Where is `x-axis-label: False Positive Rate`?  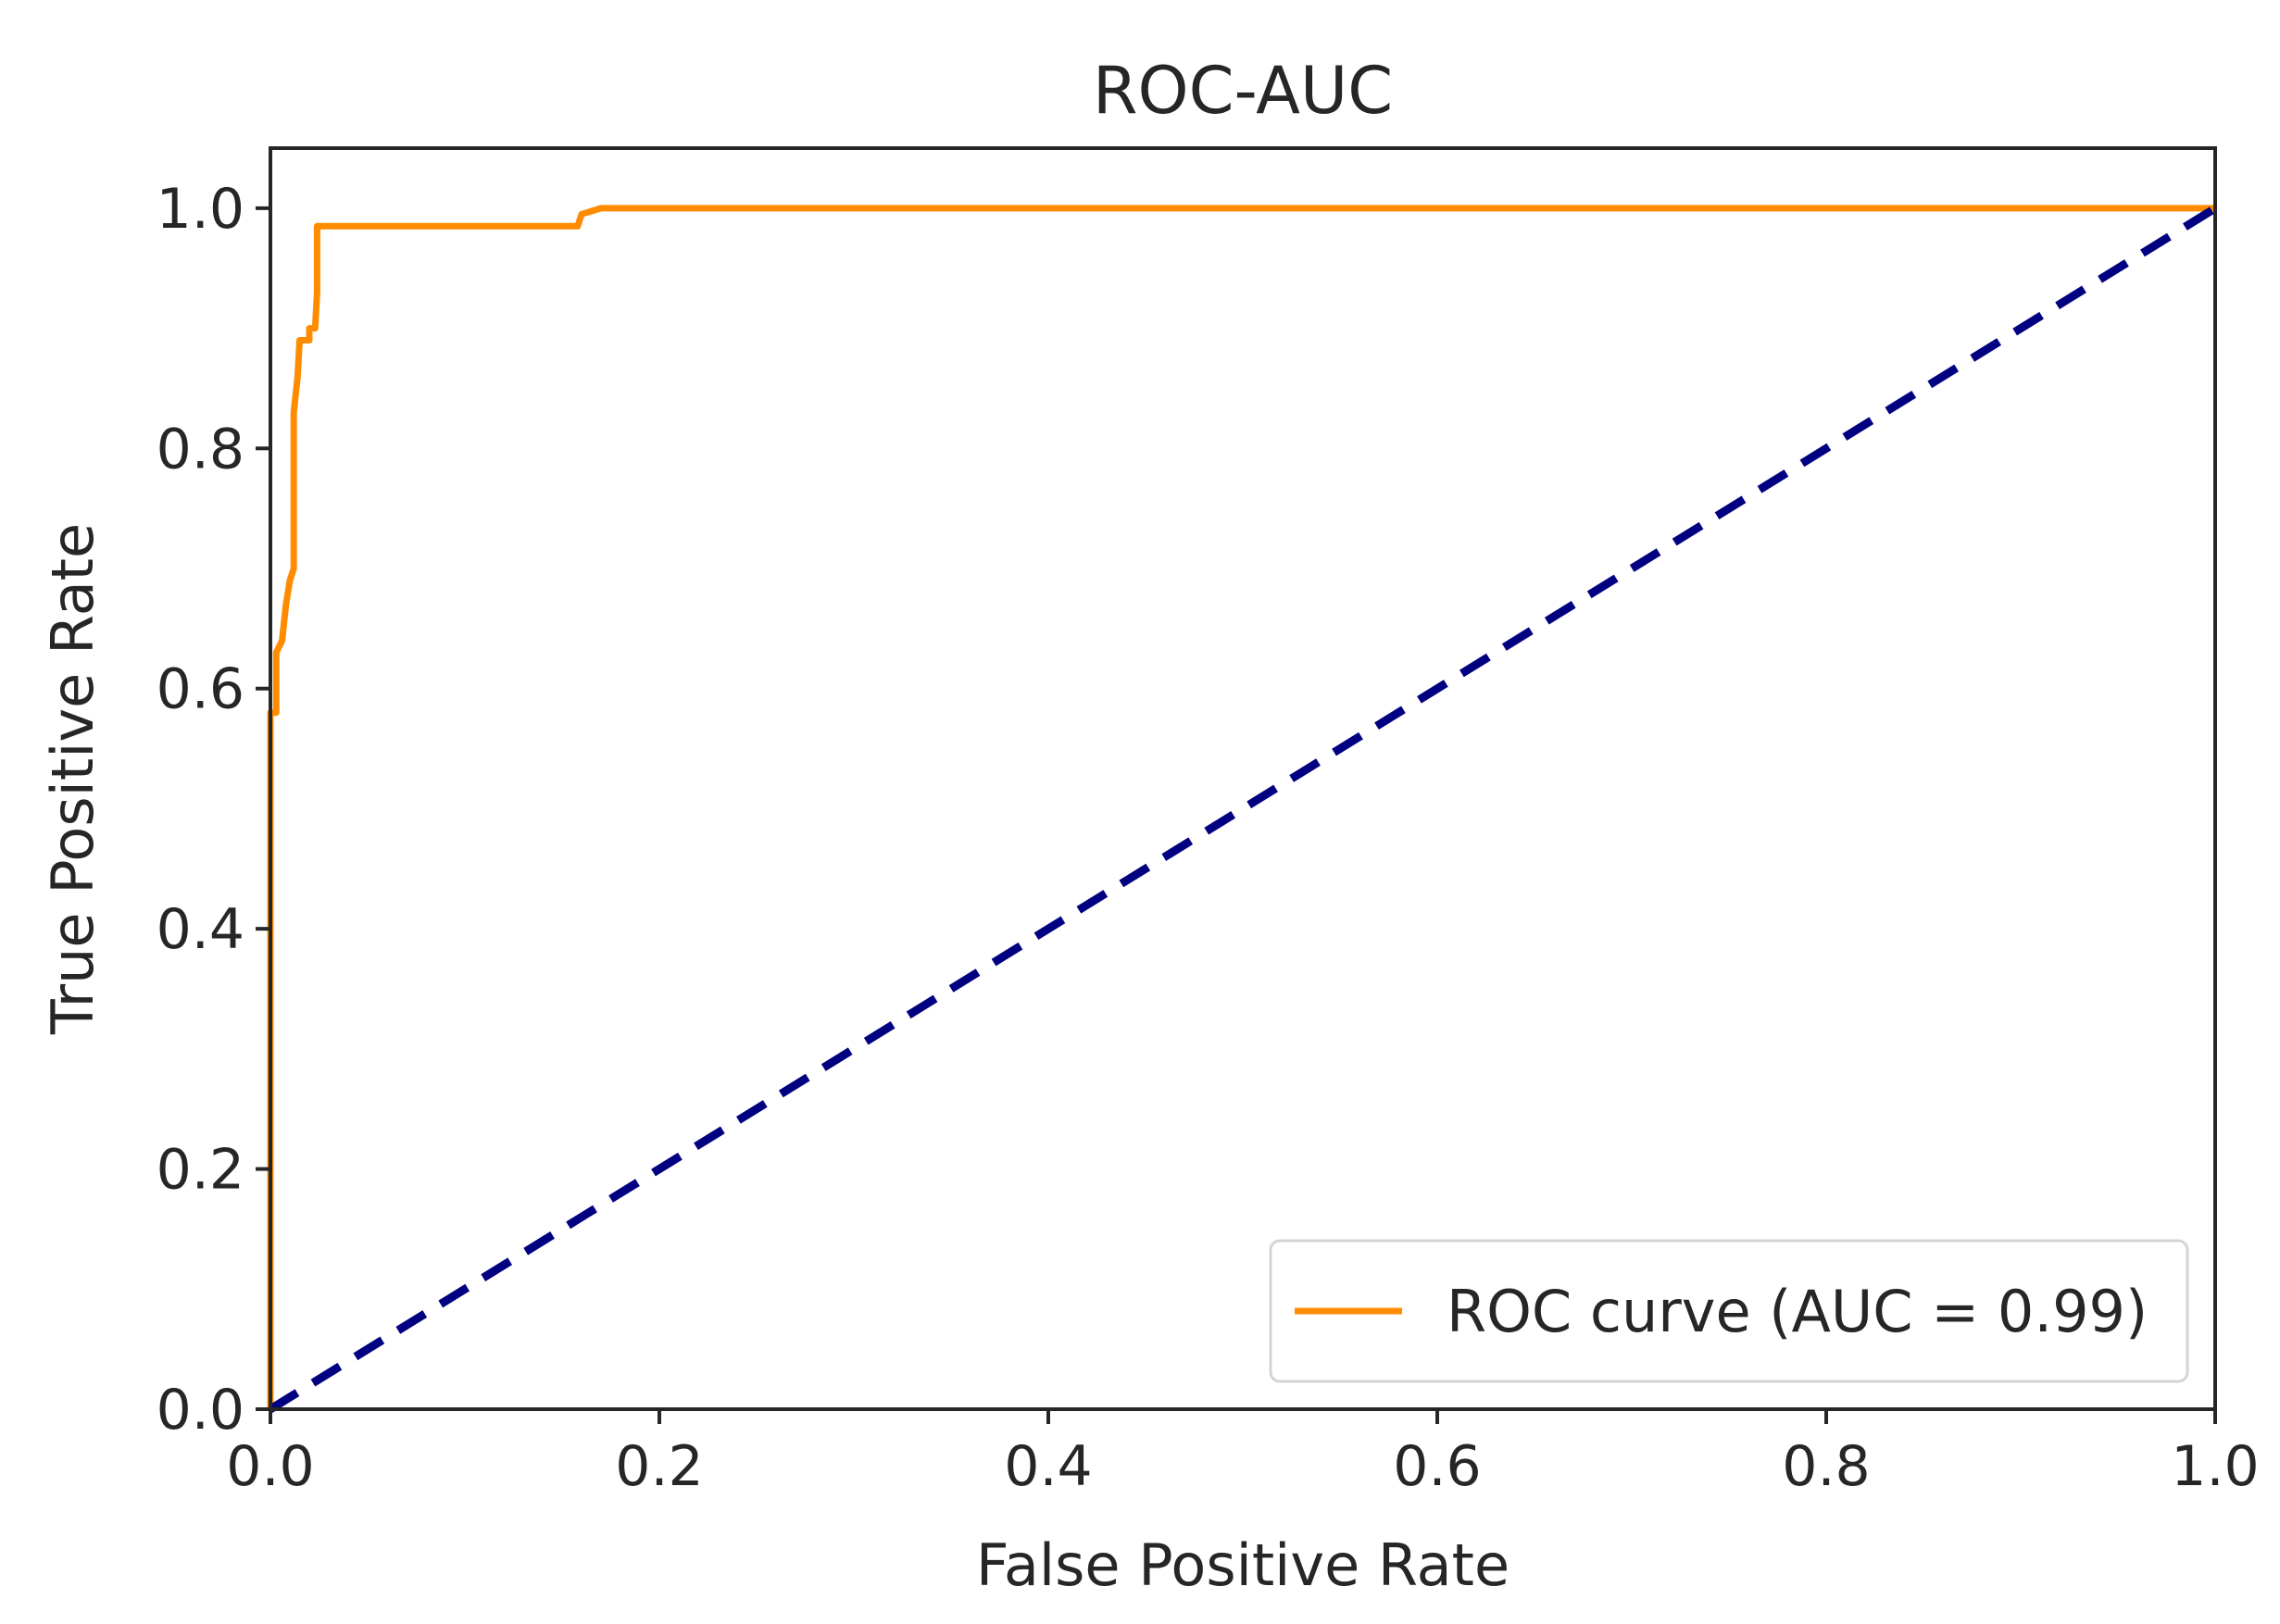
x-axis-label: False Positive Rate is located at coordinates (1243, 1565).